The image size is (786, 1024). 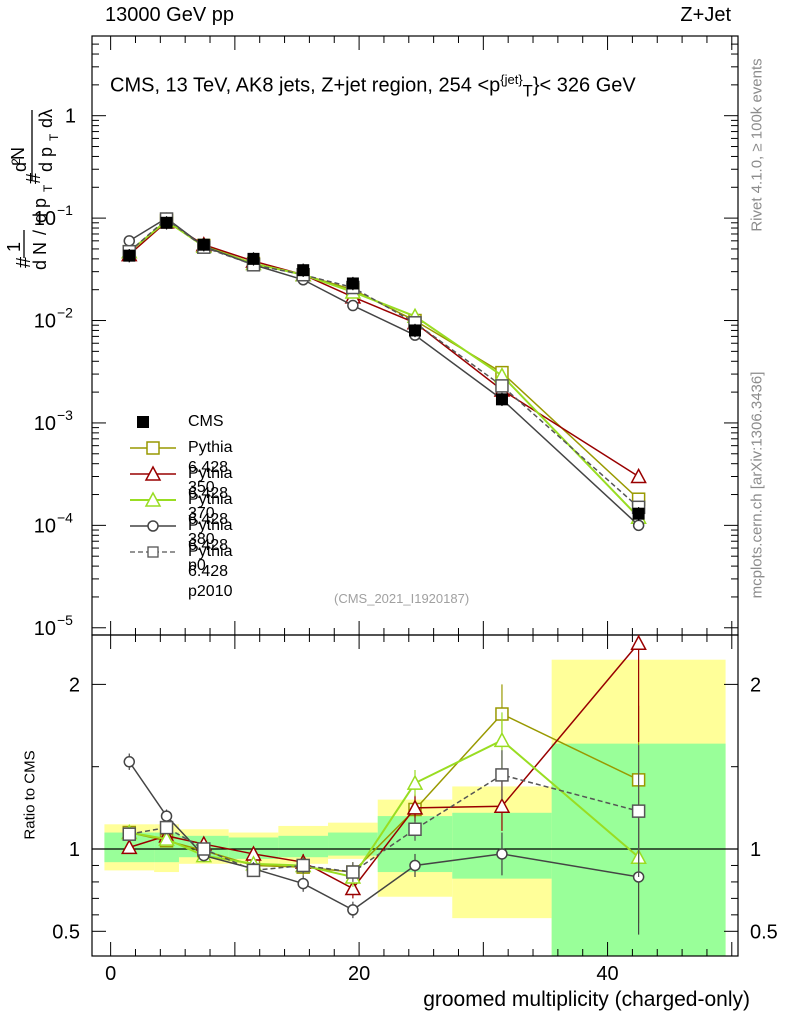 What do you see at coordinates (757, 485) in the screenshot?
I see `mcplots-label: mcplots.cern.ch [arXiv:1306.3436]` at bounding box center [757, 485].